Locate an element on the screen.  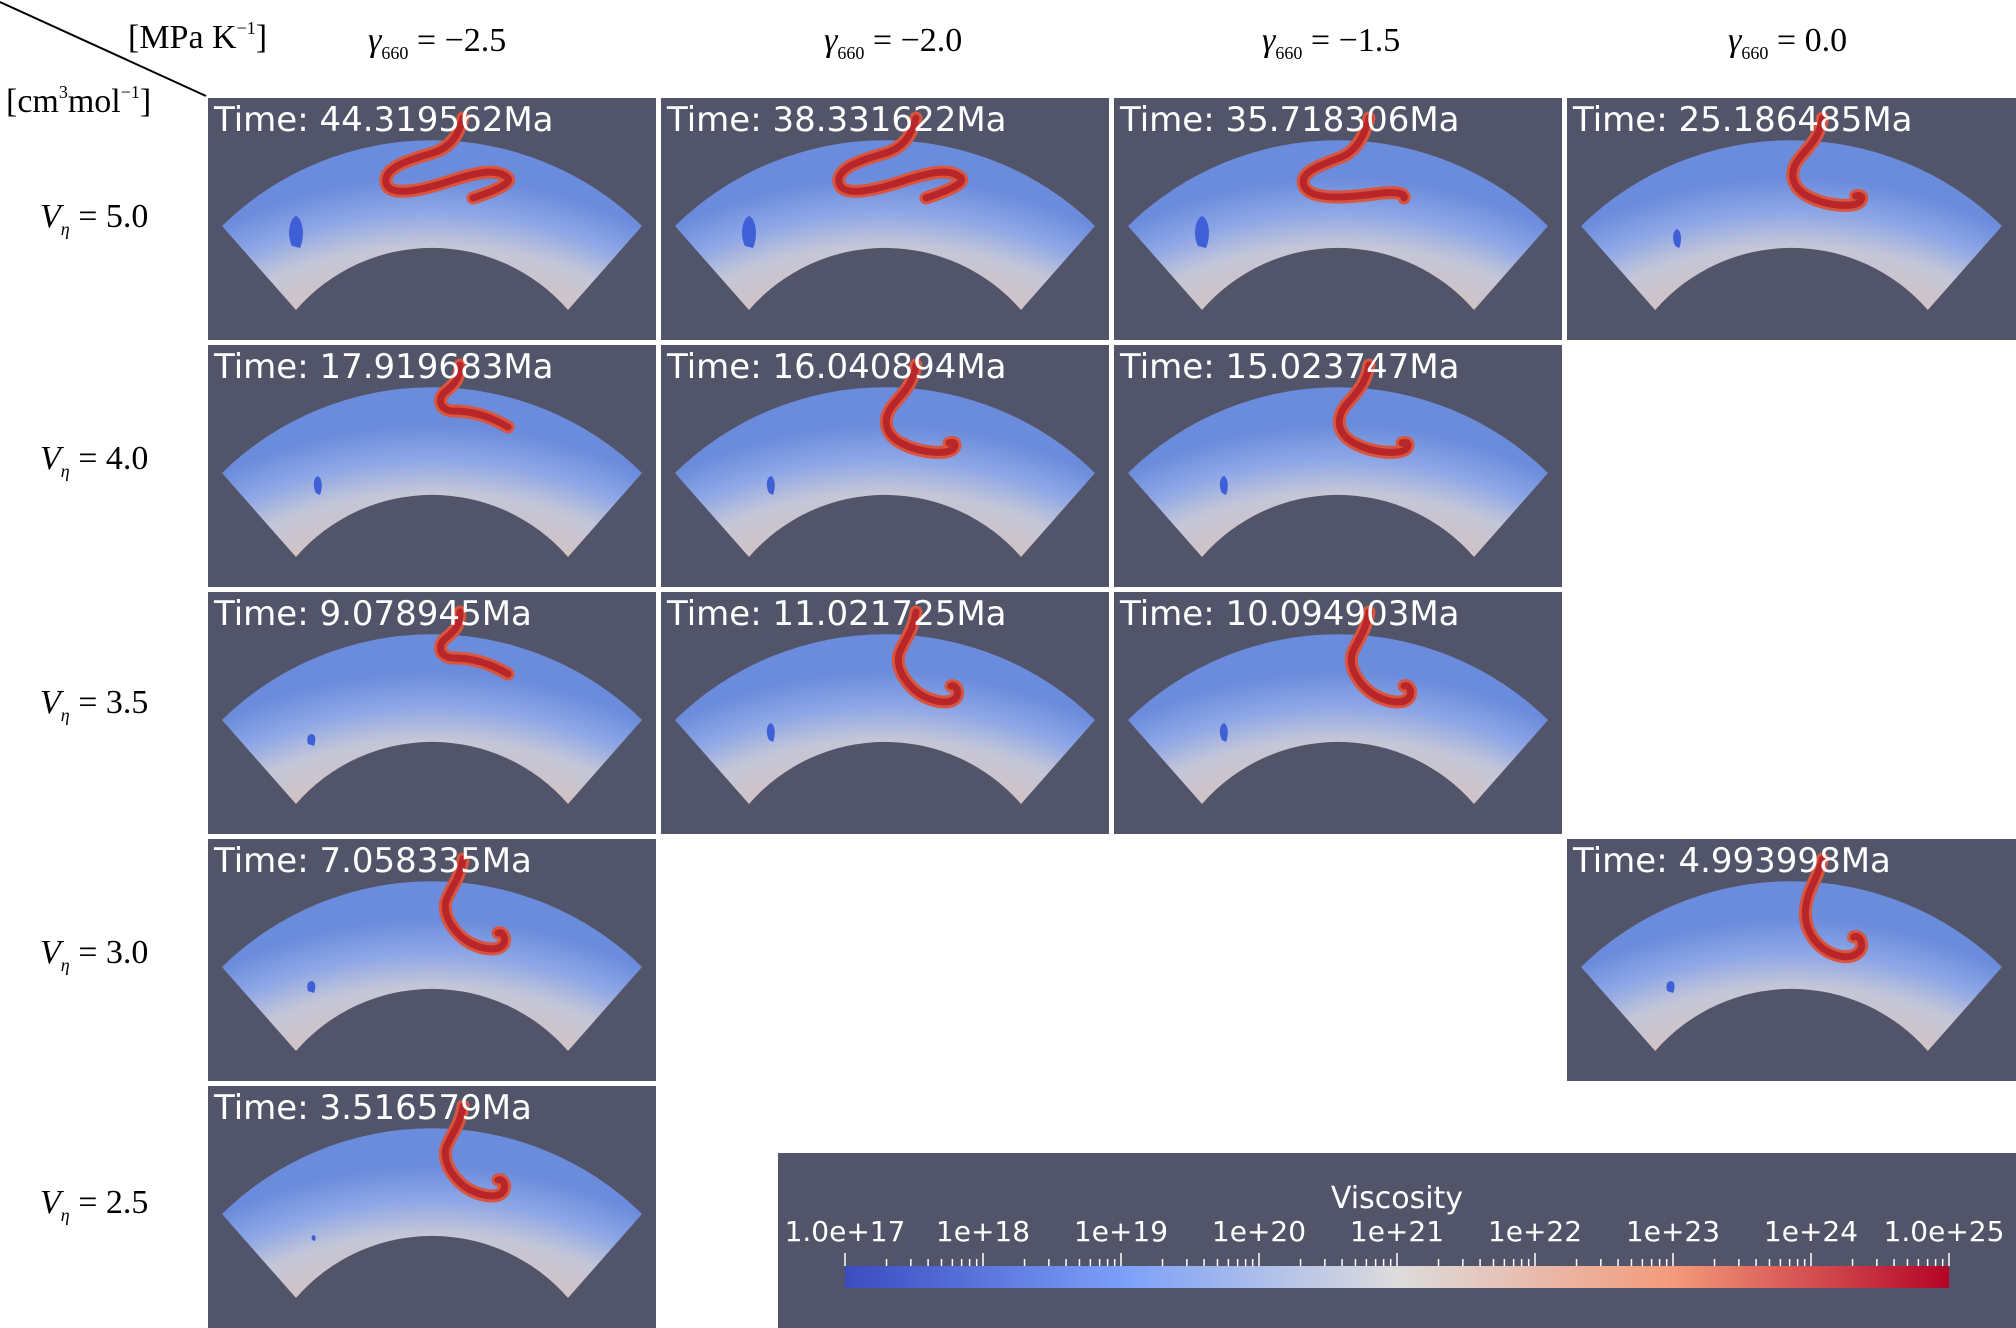
time-label: Time: 15.023747Ma is located at coordinates (1290, 367).